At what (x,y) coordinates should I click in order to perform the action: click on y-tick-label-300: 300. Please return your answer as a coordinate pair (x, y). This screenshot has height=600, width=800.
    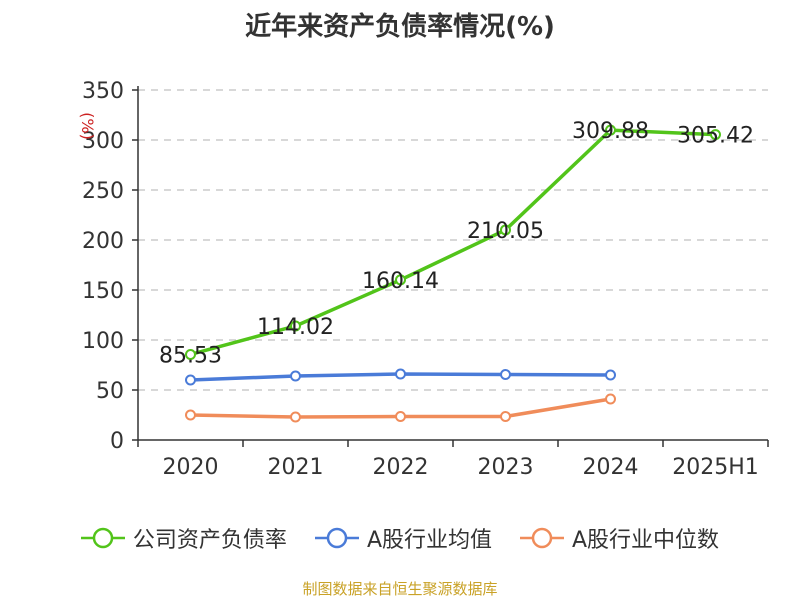
    Looking at the image, I should click on (103, 141).